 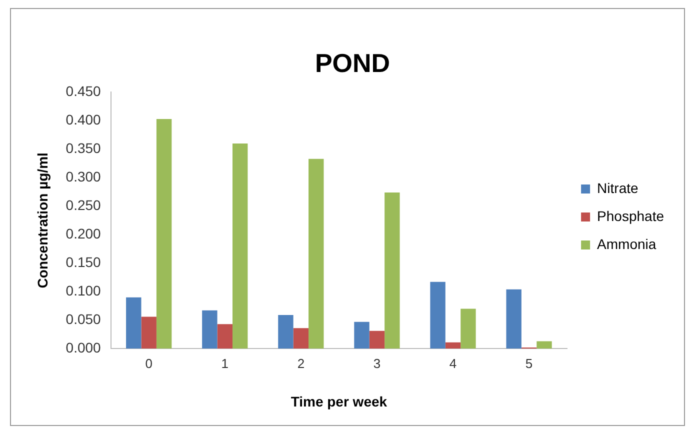 What do you see at coordinates (84, 234) in the screenshot?
I see `y-tick-label: 0.200` at bounding box center [84, 234].